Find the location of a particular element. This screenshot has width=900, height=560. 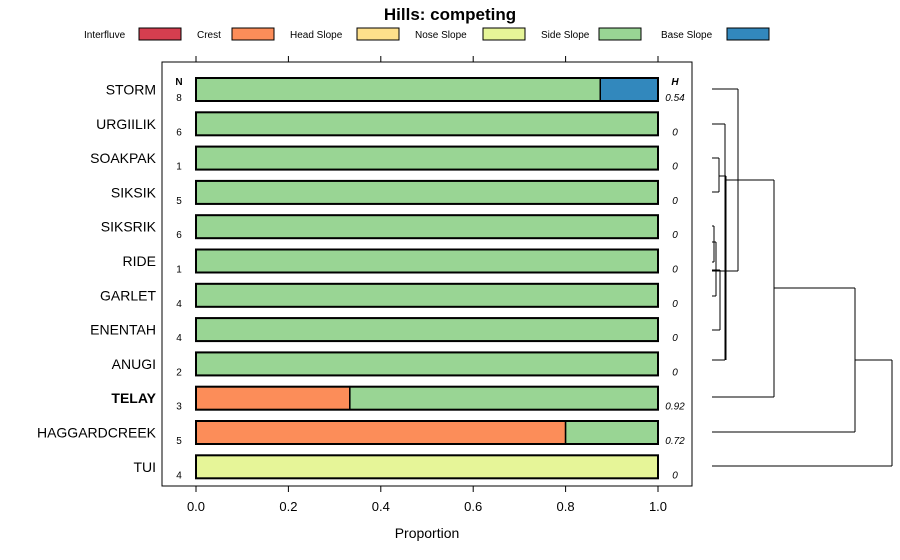

n-label-urgiilik: 6 is located at coordinates (179, 132).